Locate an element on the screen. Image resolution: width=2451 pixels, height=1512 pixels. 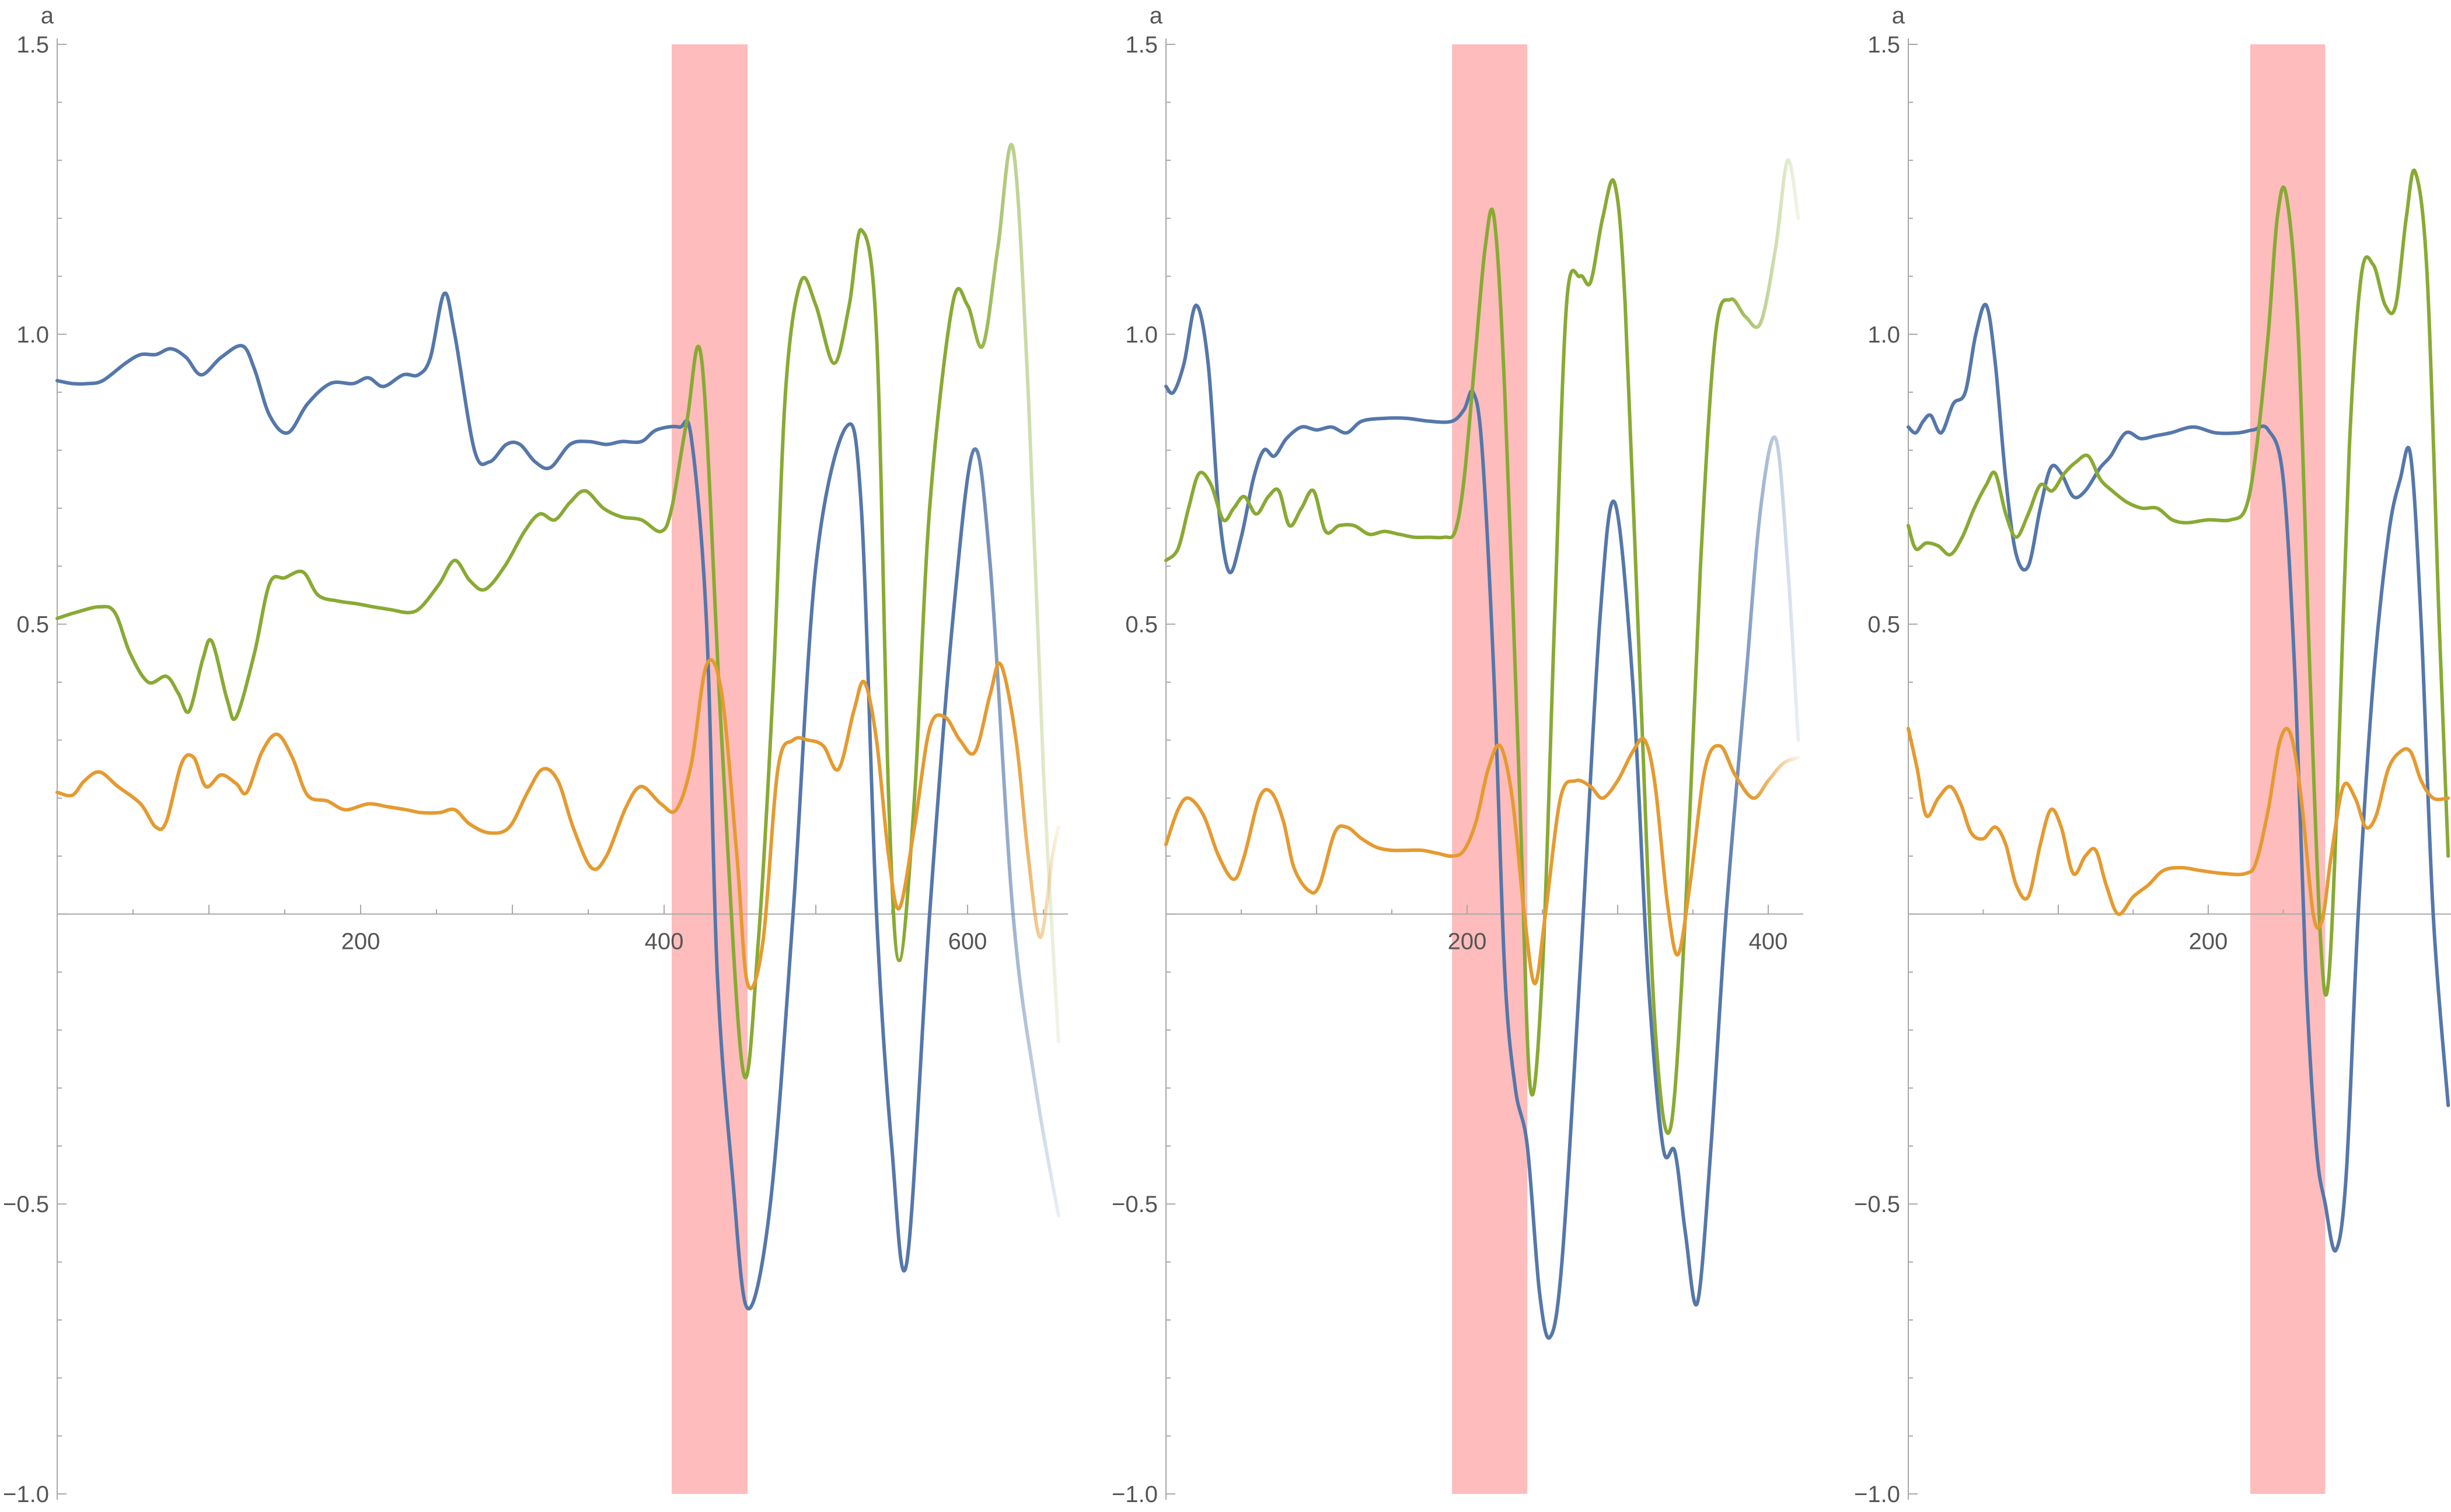
x-tick-label: 600 is located at coordinates (967, 941).